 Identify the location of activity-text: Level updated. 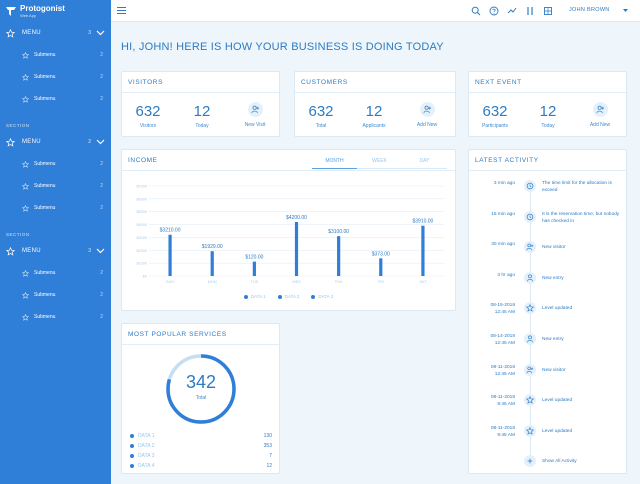
(557, 309).